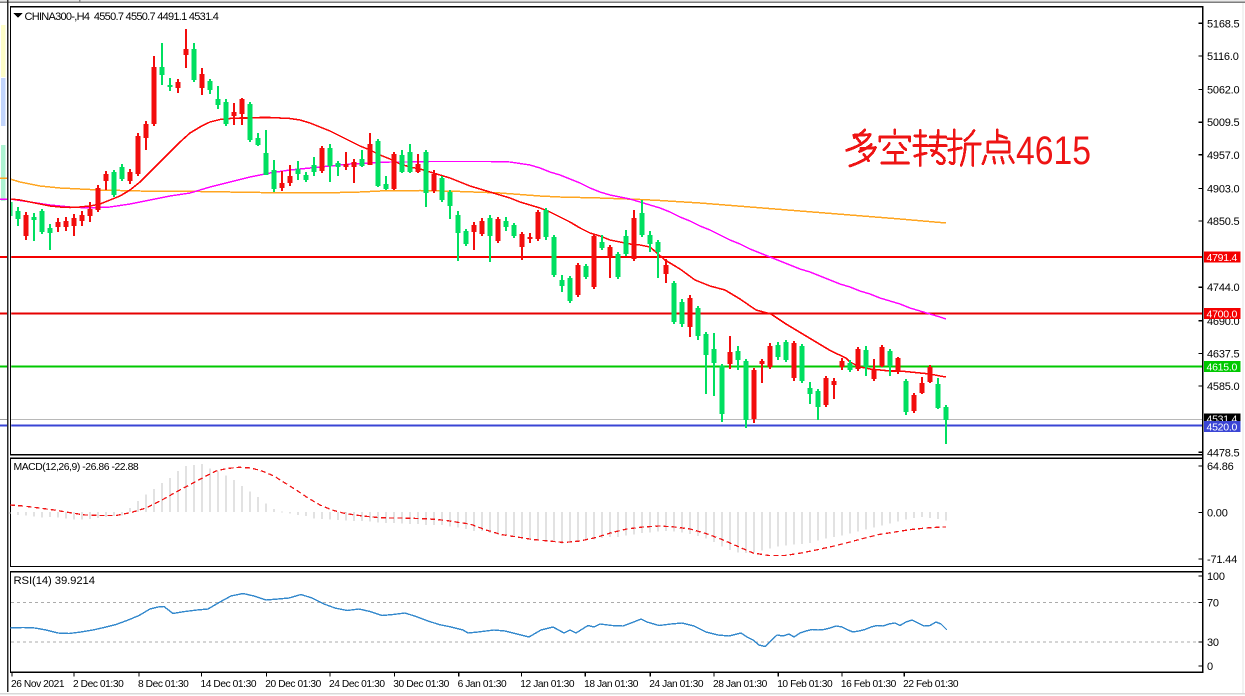 This screenshot has height=696, width=1245. Describe the element at coordinates (229, 684) in the screenshot. I see `svg-text: 14 Dec 01:30` at that location.